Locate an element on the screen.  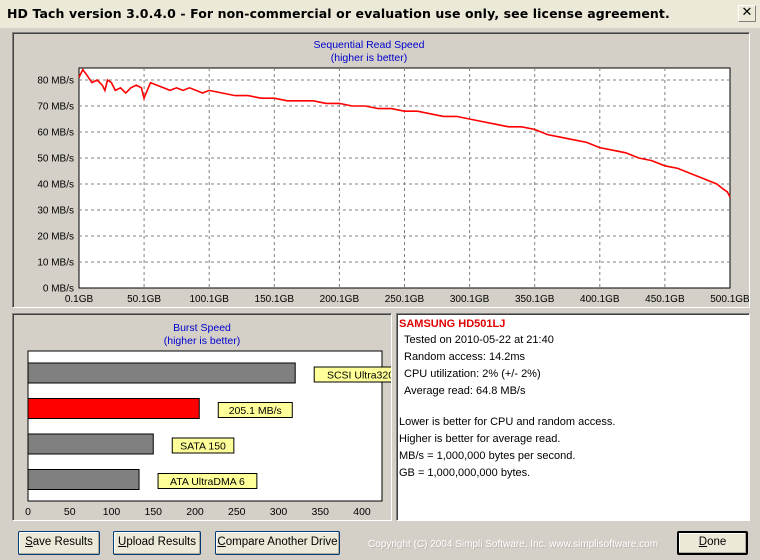
burst-x-axis: 0 50 100 150 200 250 300 350 400 is located at coordinates (198, 512).